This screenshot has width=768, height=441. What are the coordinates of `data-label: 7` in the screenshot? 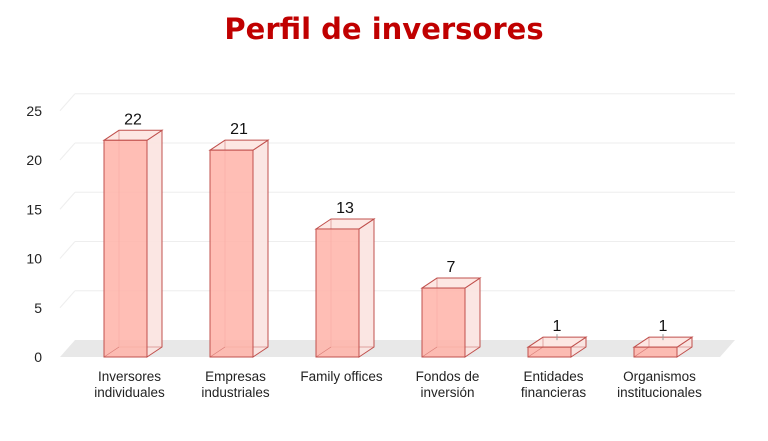 It's located at (451, 267).